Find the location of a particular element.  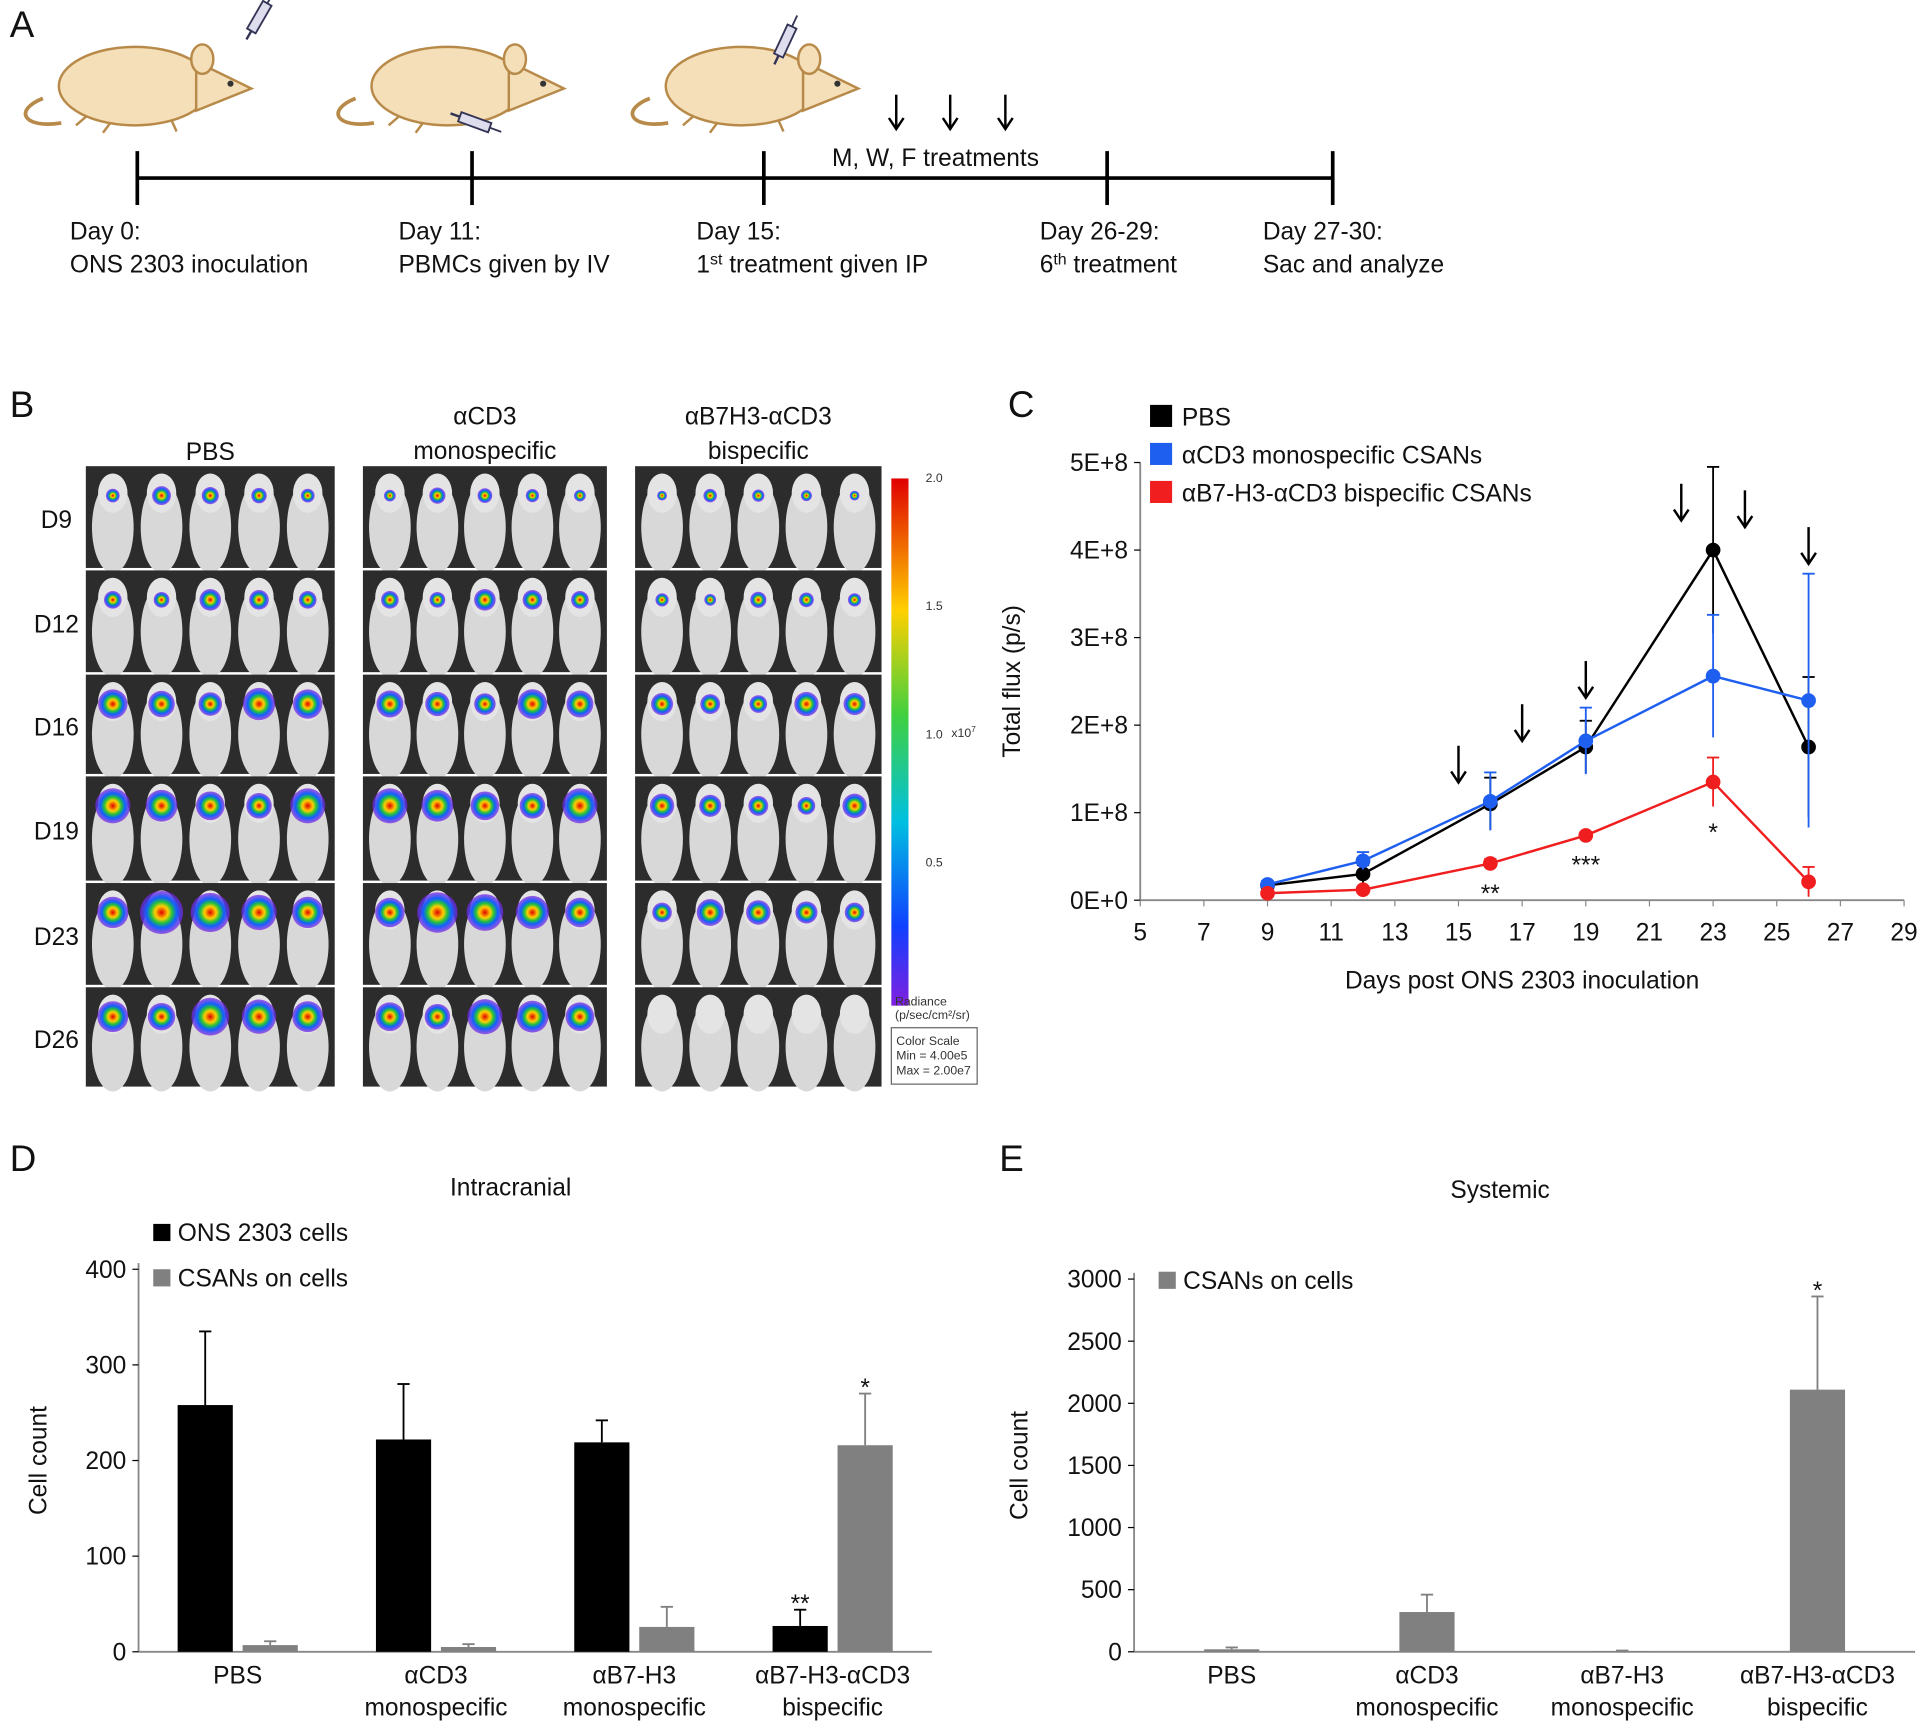

panel-label: D is located at coordinates (23, 1158).